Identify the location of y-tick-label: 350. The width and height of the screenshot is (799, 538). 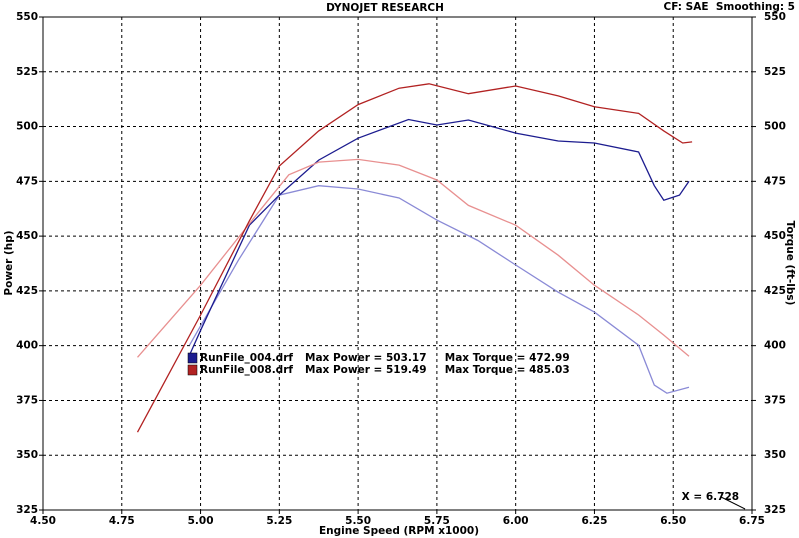
(27, 455).